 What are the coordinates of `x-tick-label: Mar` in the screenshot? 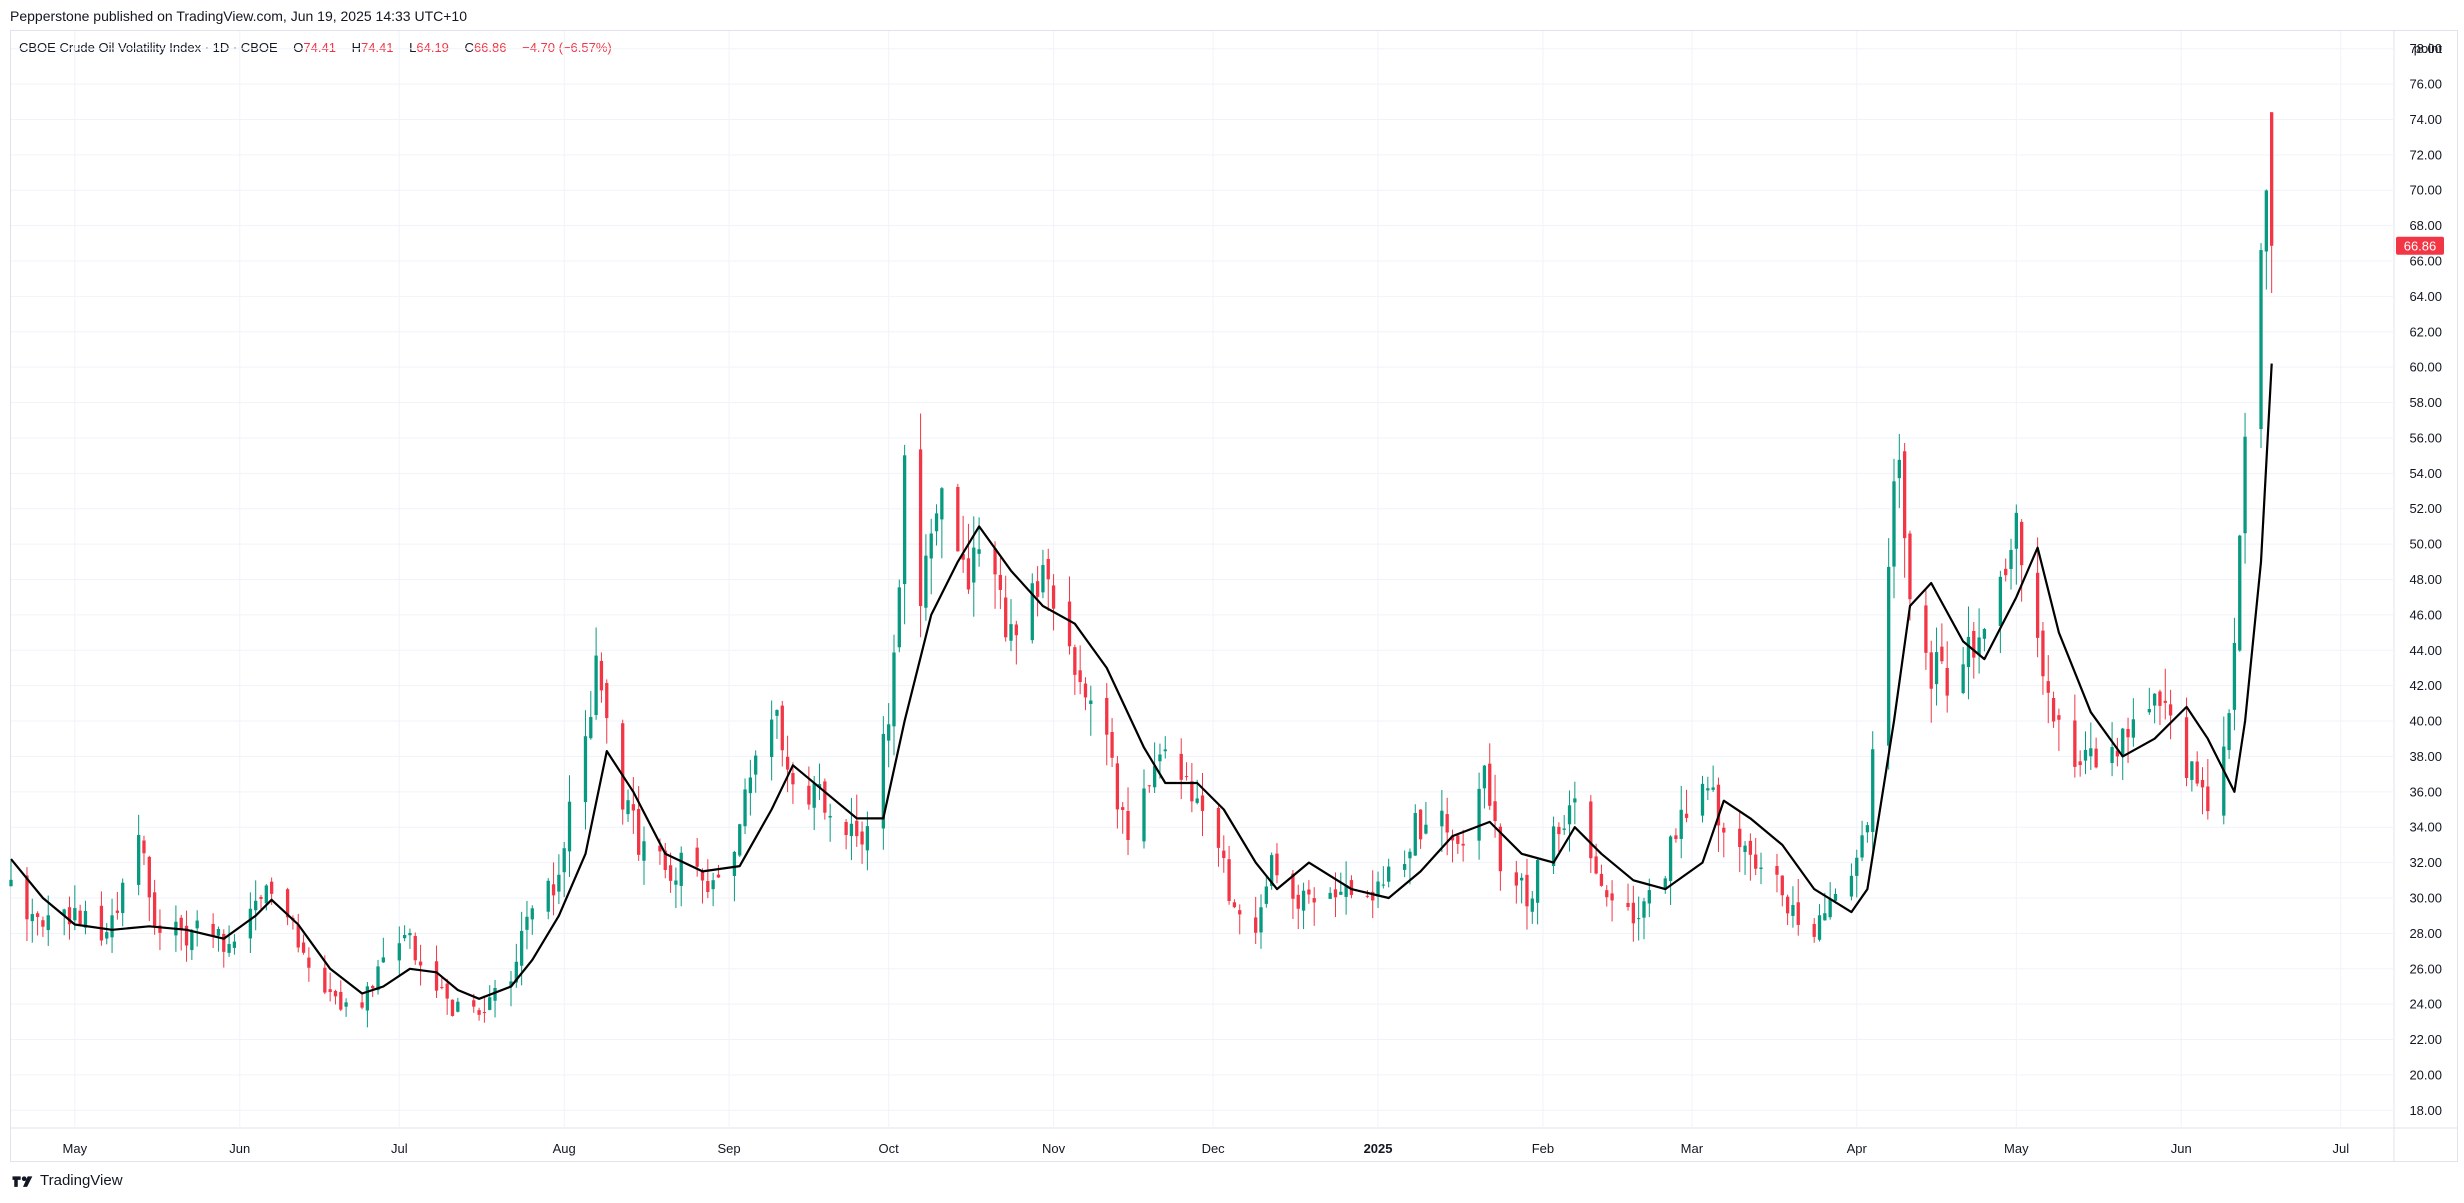 It's located at (1692, 1148).